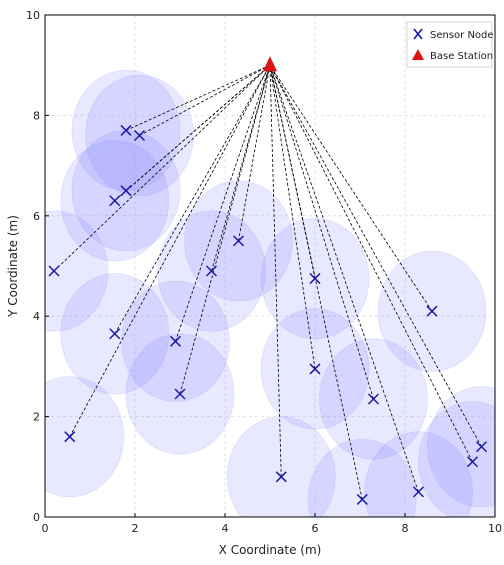  Describe the element at coordinates (33, 15) in the screenshot. I see `y-tick-label: 10` at that location.